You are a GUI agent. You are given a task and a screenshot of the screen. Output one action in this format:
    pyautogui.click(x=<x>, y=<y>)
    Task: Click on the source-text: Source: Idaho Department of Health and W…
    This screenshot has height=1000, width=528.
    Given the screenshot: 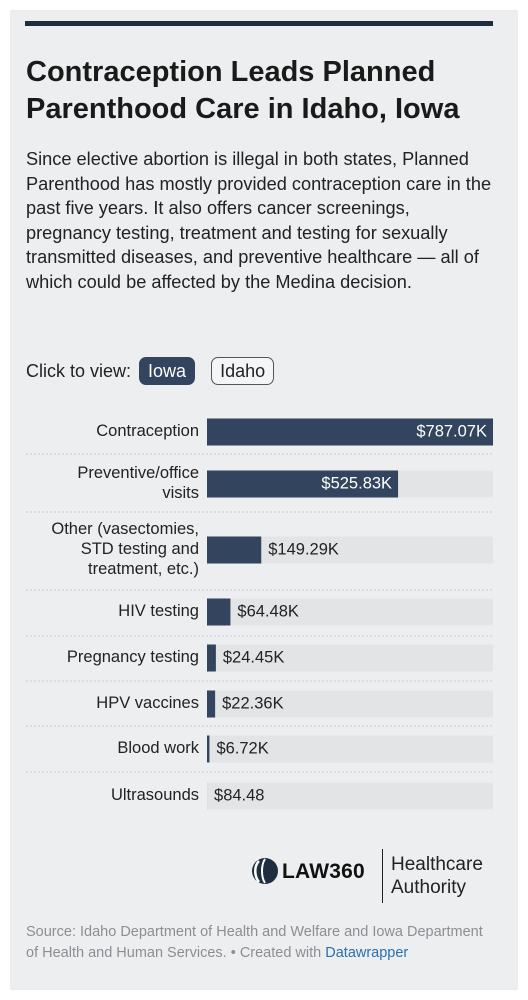 What is the action you would take?
    pyautogui.click(x=254, y=942)
    